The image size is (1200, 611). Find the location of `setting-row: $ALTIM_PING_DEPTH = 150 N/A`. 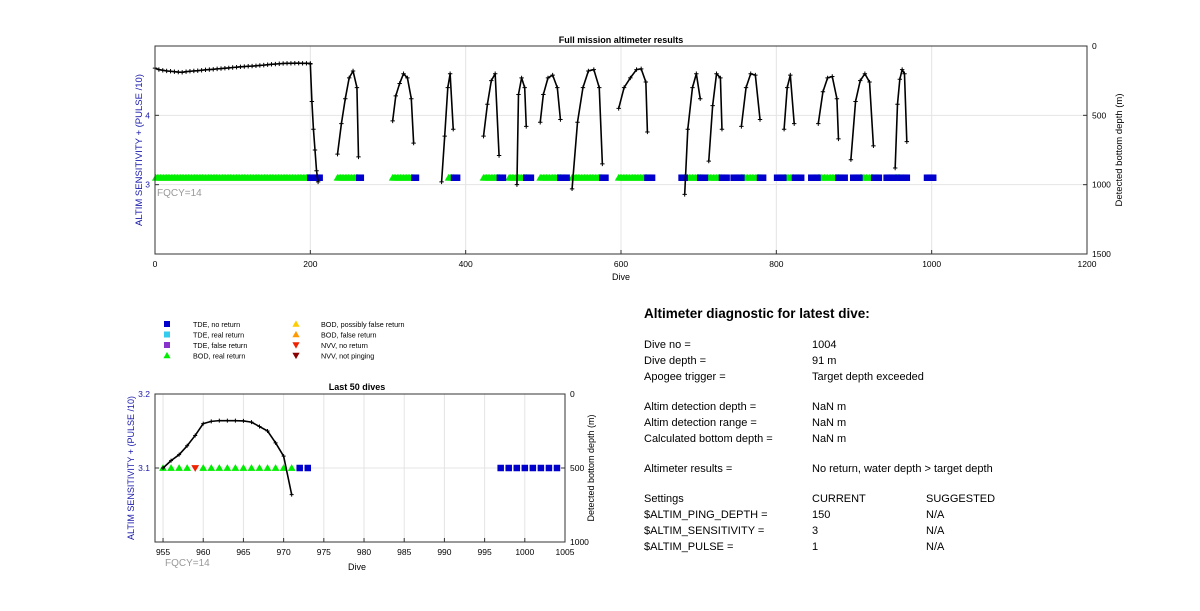

setting-row: $ALTIM_PING_DEPTH = 150 N/A is located at coordinates (854, 515).